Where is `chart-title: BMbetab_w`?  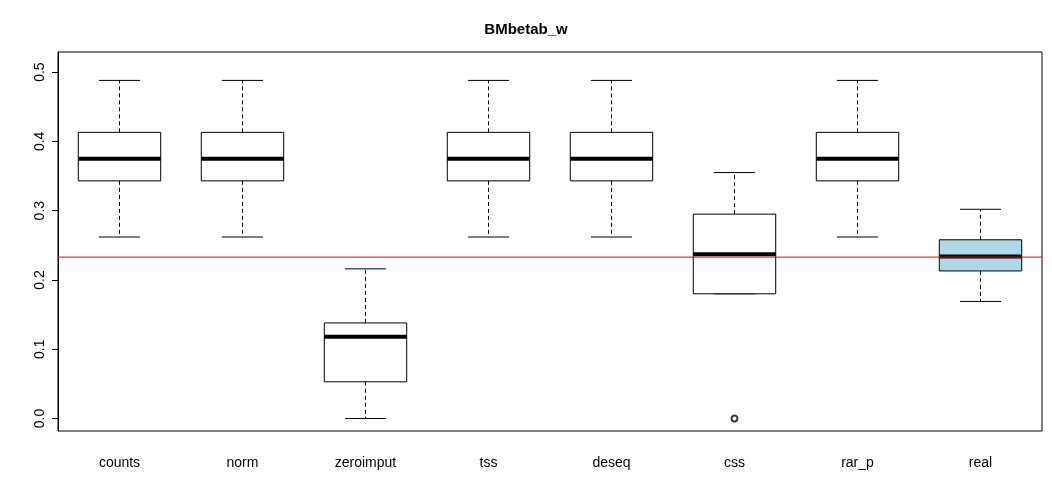
chart-title: BMbetab_w is located at coordinates (526, 28).